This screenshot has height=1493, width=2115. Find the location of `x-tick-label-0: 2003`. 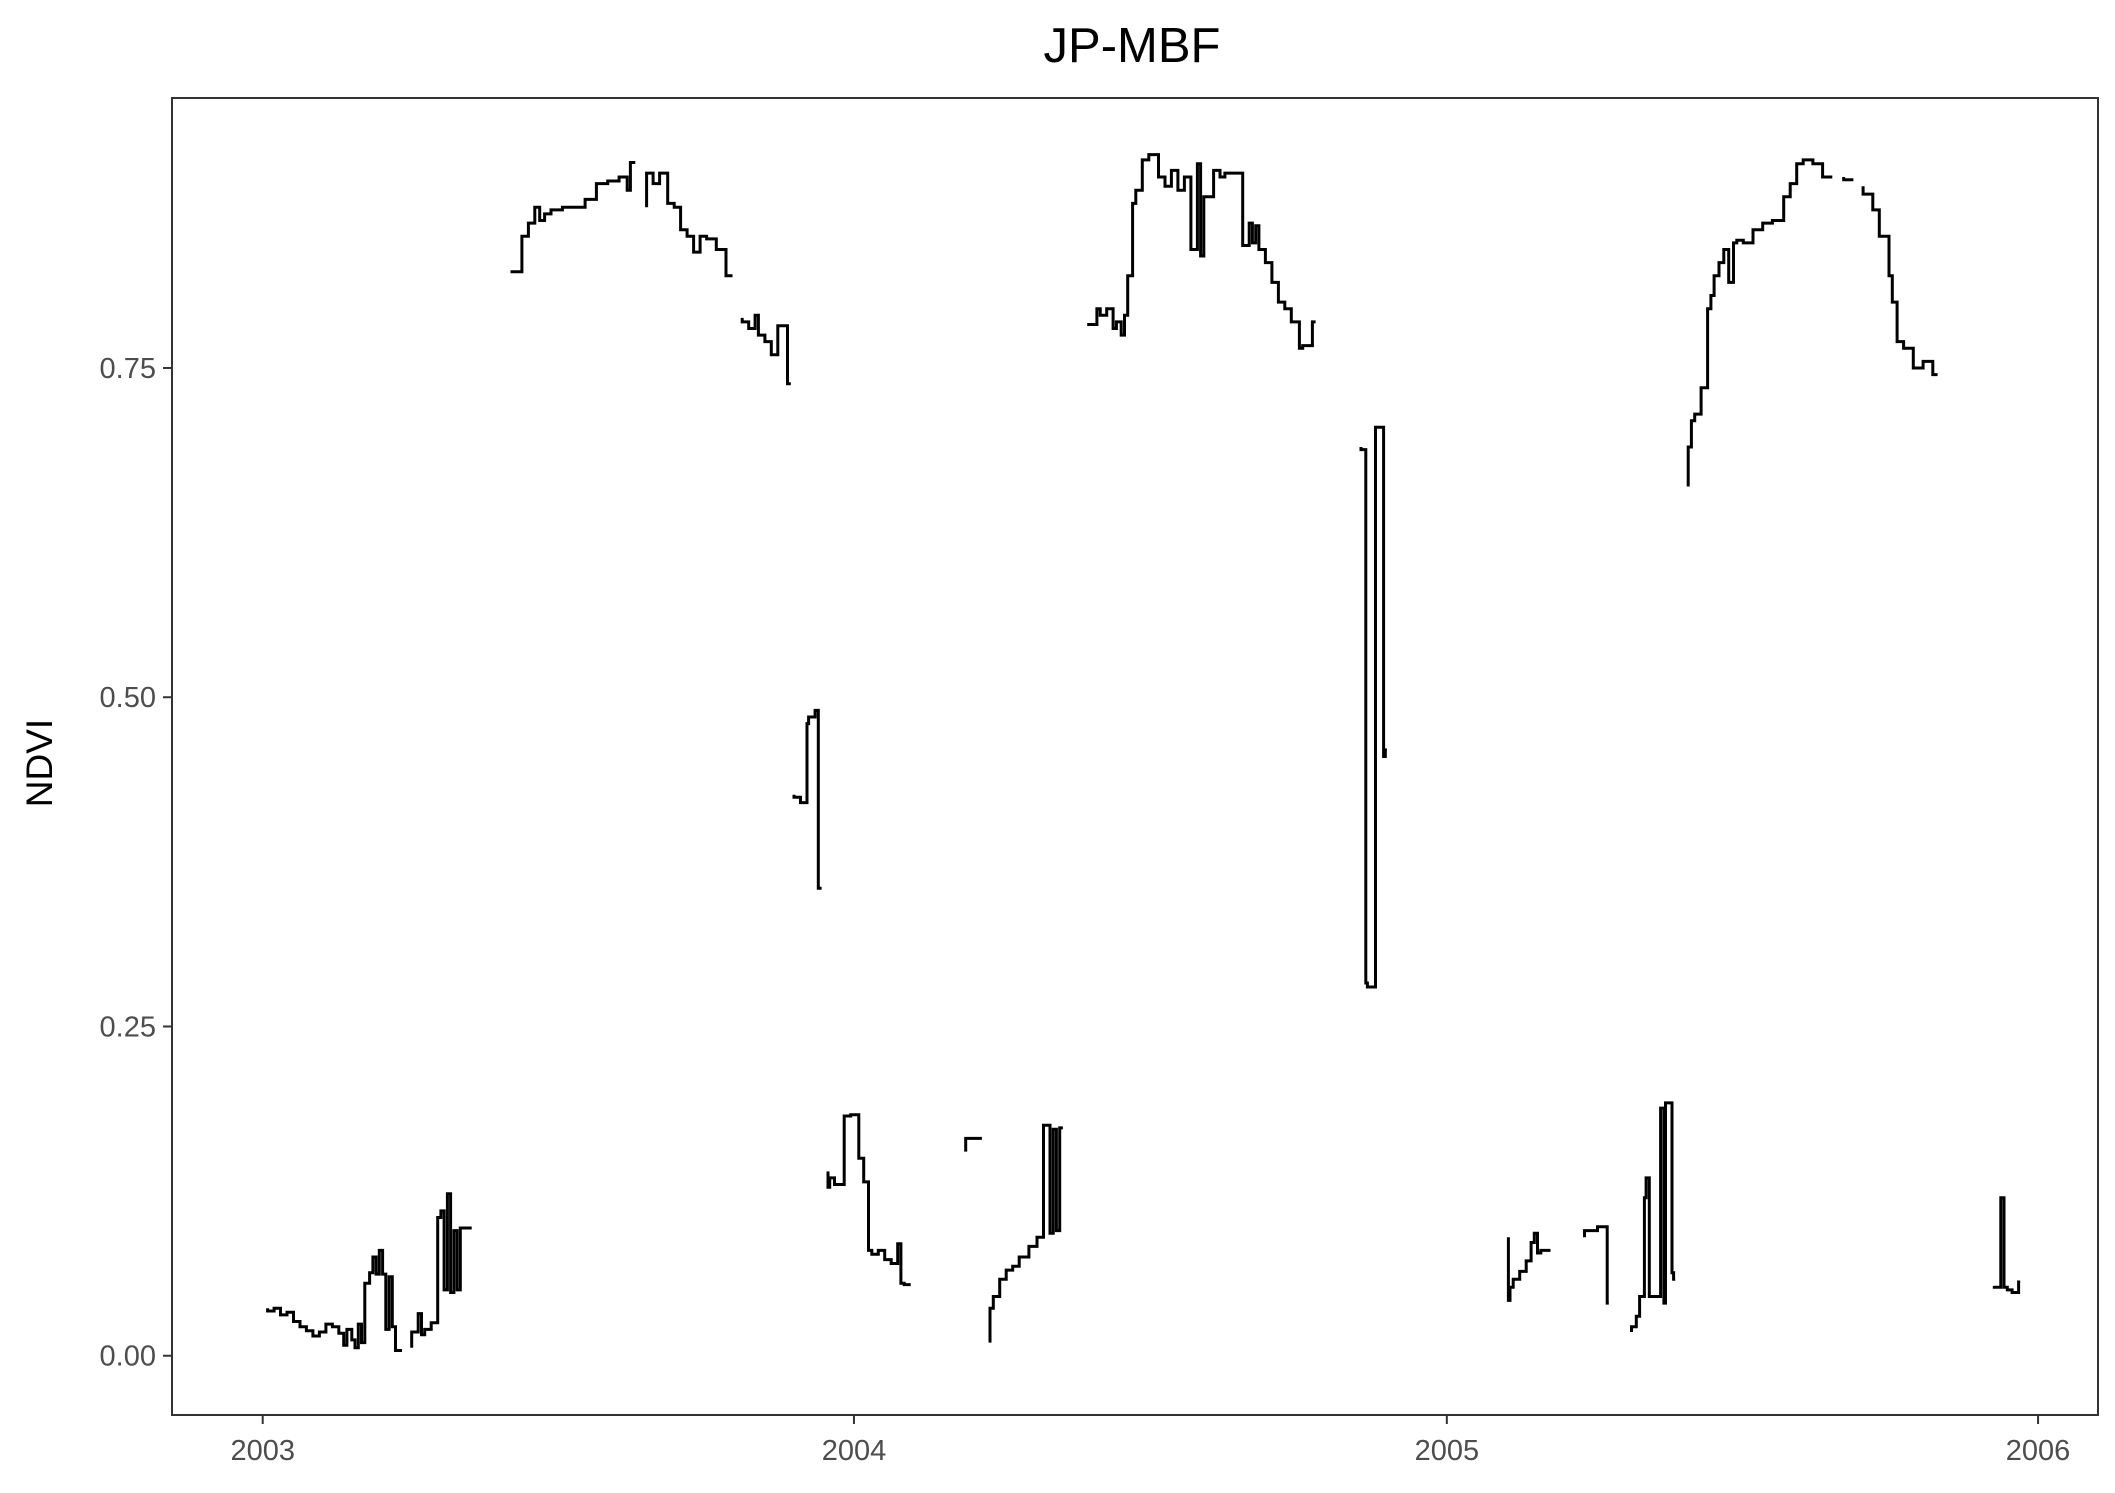

x-tick-label-0: 2003 is located at coordinates (262, 1451).